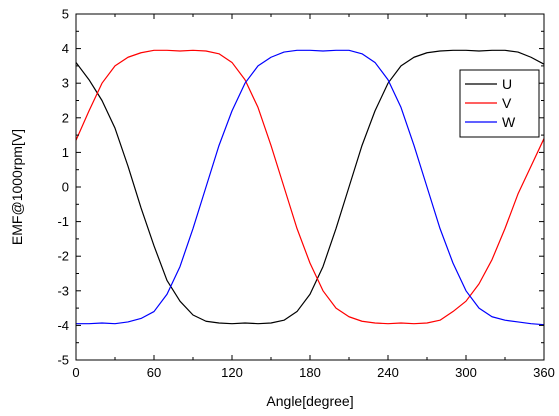 The width and height of the screenshot is (559, 416). Describe the element at coordinates (65, 117) in the screenshot. I see `y-tick-label: 2` at that location.